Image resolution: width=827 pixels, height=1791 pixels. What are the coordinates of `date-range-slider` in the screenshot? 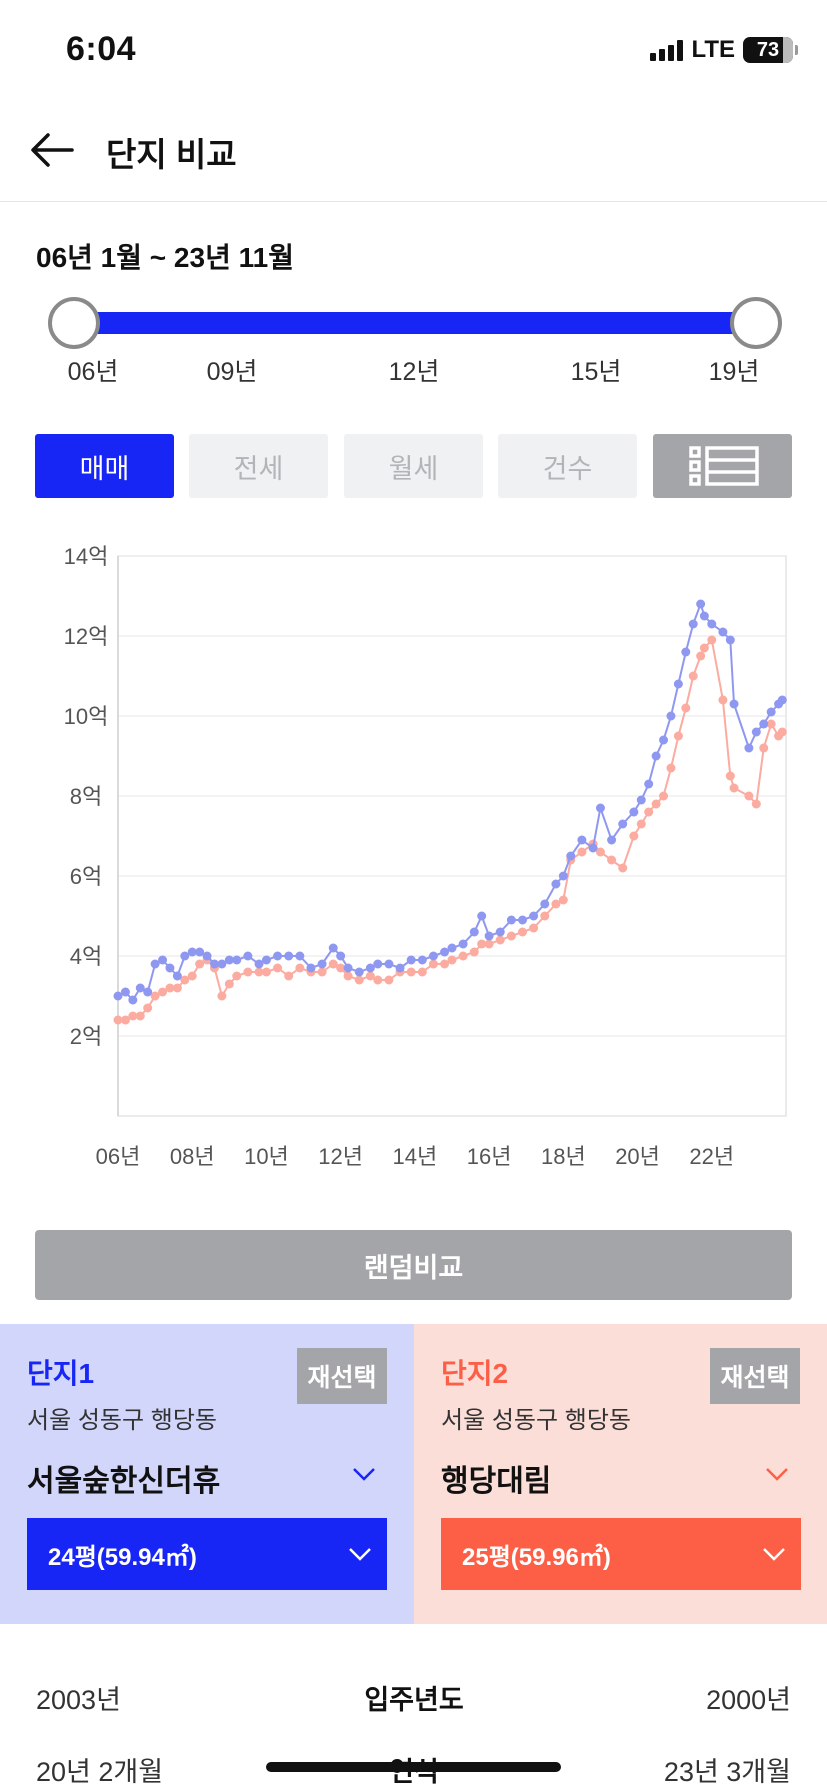 It's located at (414, 323).